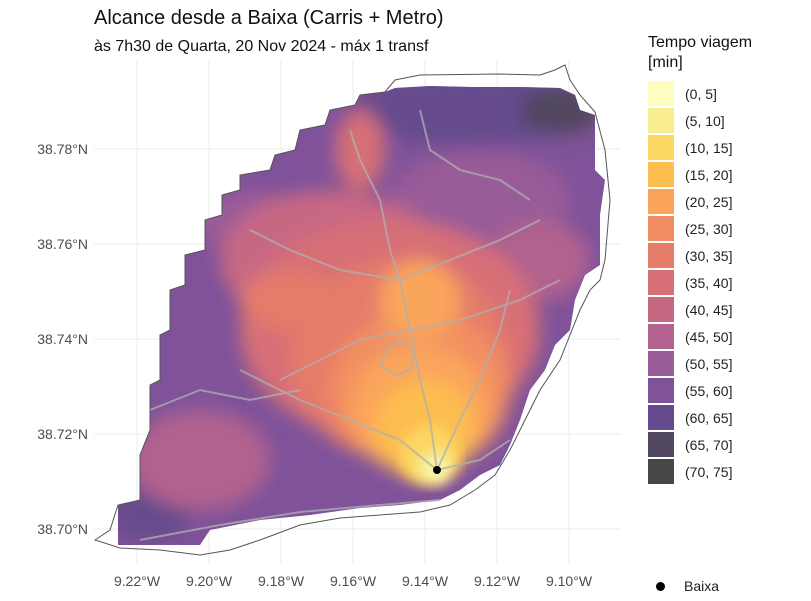 Image resolution: width=811 pixels, height=601 pixels. I want to click on x-tick-label: 9.16°W, so click(353, 581).